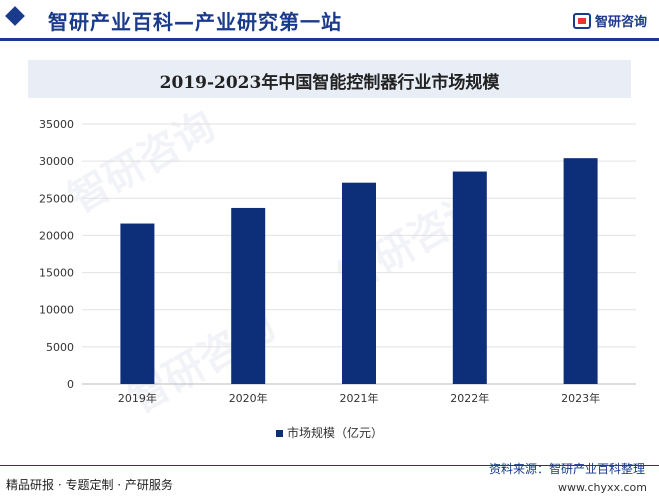 The width and height of the screenshot is (659, 499). I want to click on x-tick-label: 2019年, so click(137, 398).